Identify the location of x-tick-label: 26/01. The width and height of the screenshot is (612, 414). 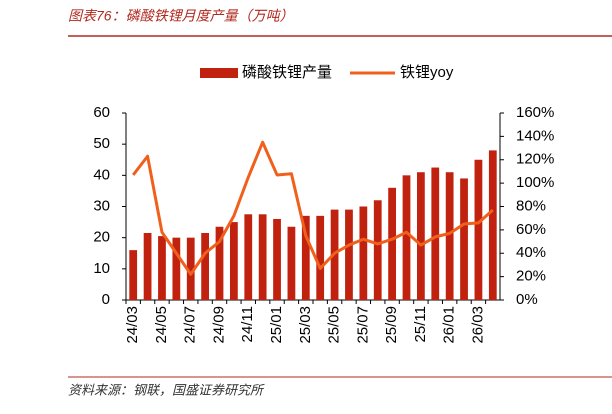
(449, 325).